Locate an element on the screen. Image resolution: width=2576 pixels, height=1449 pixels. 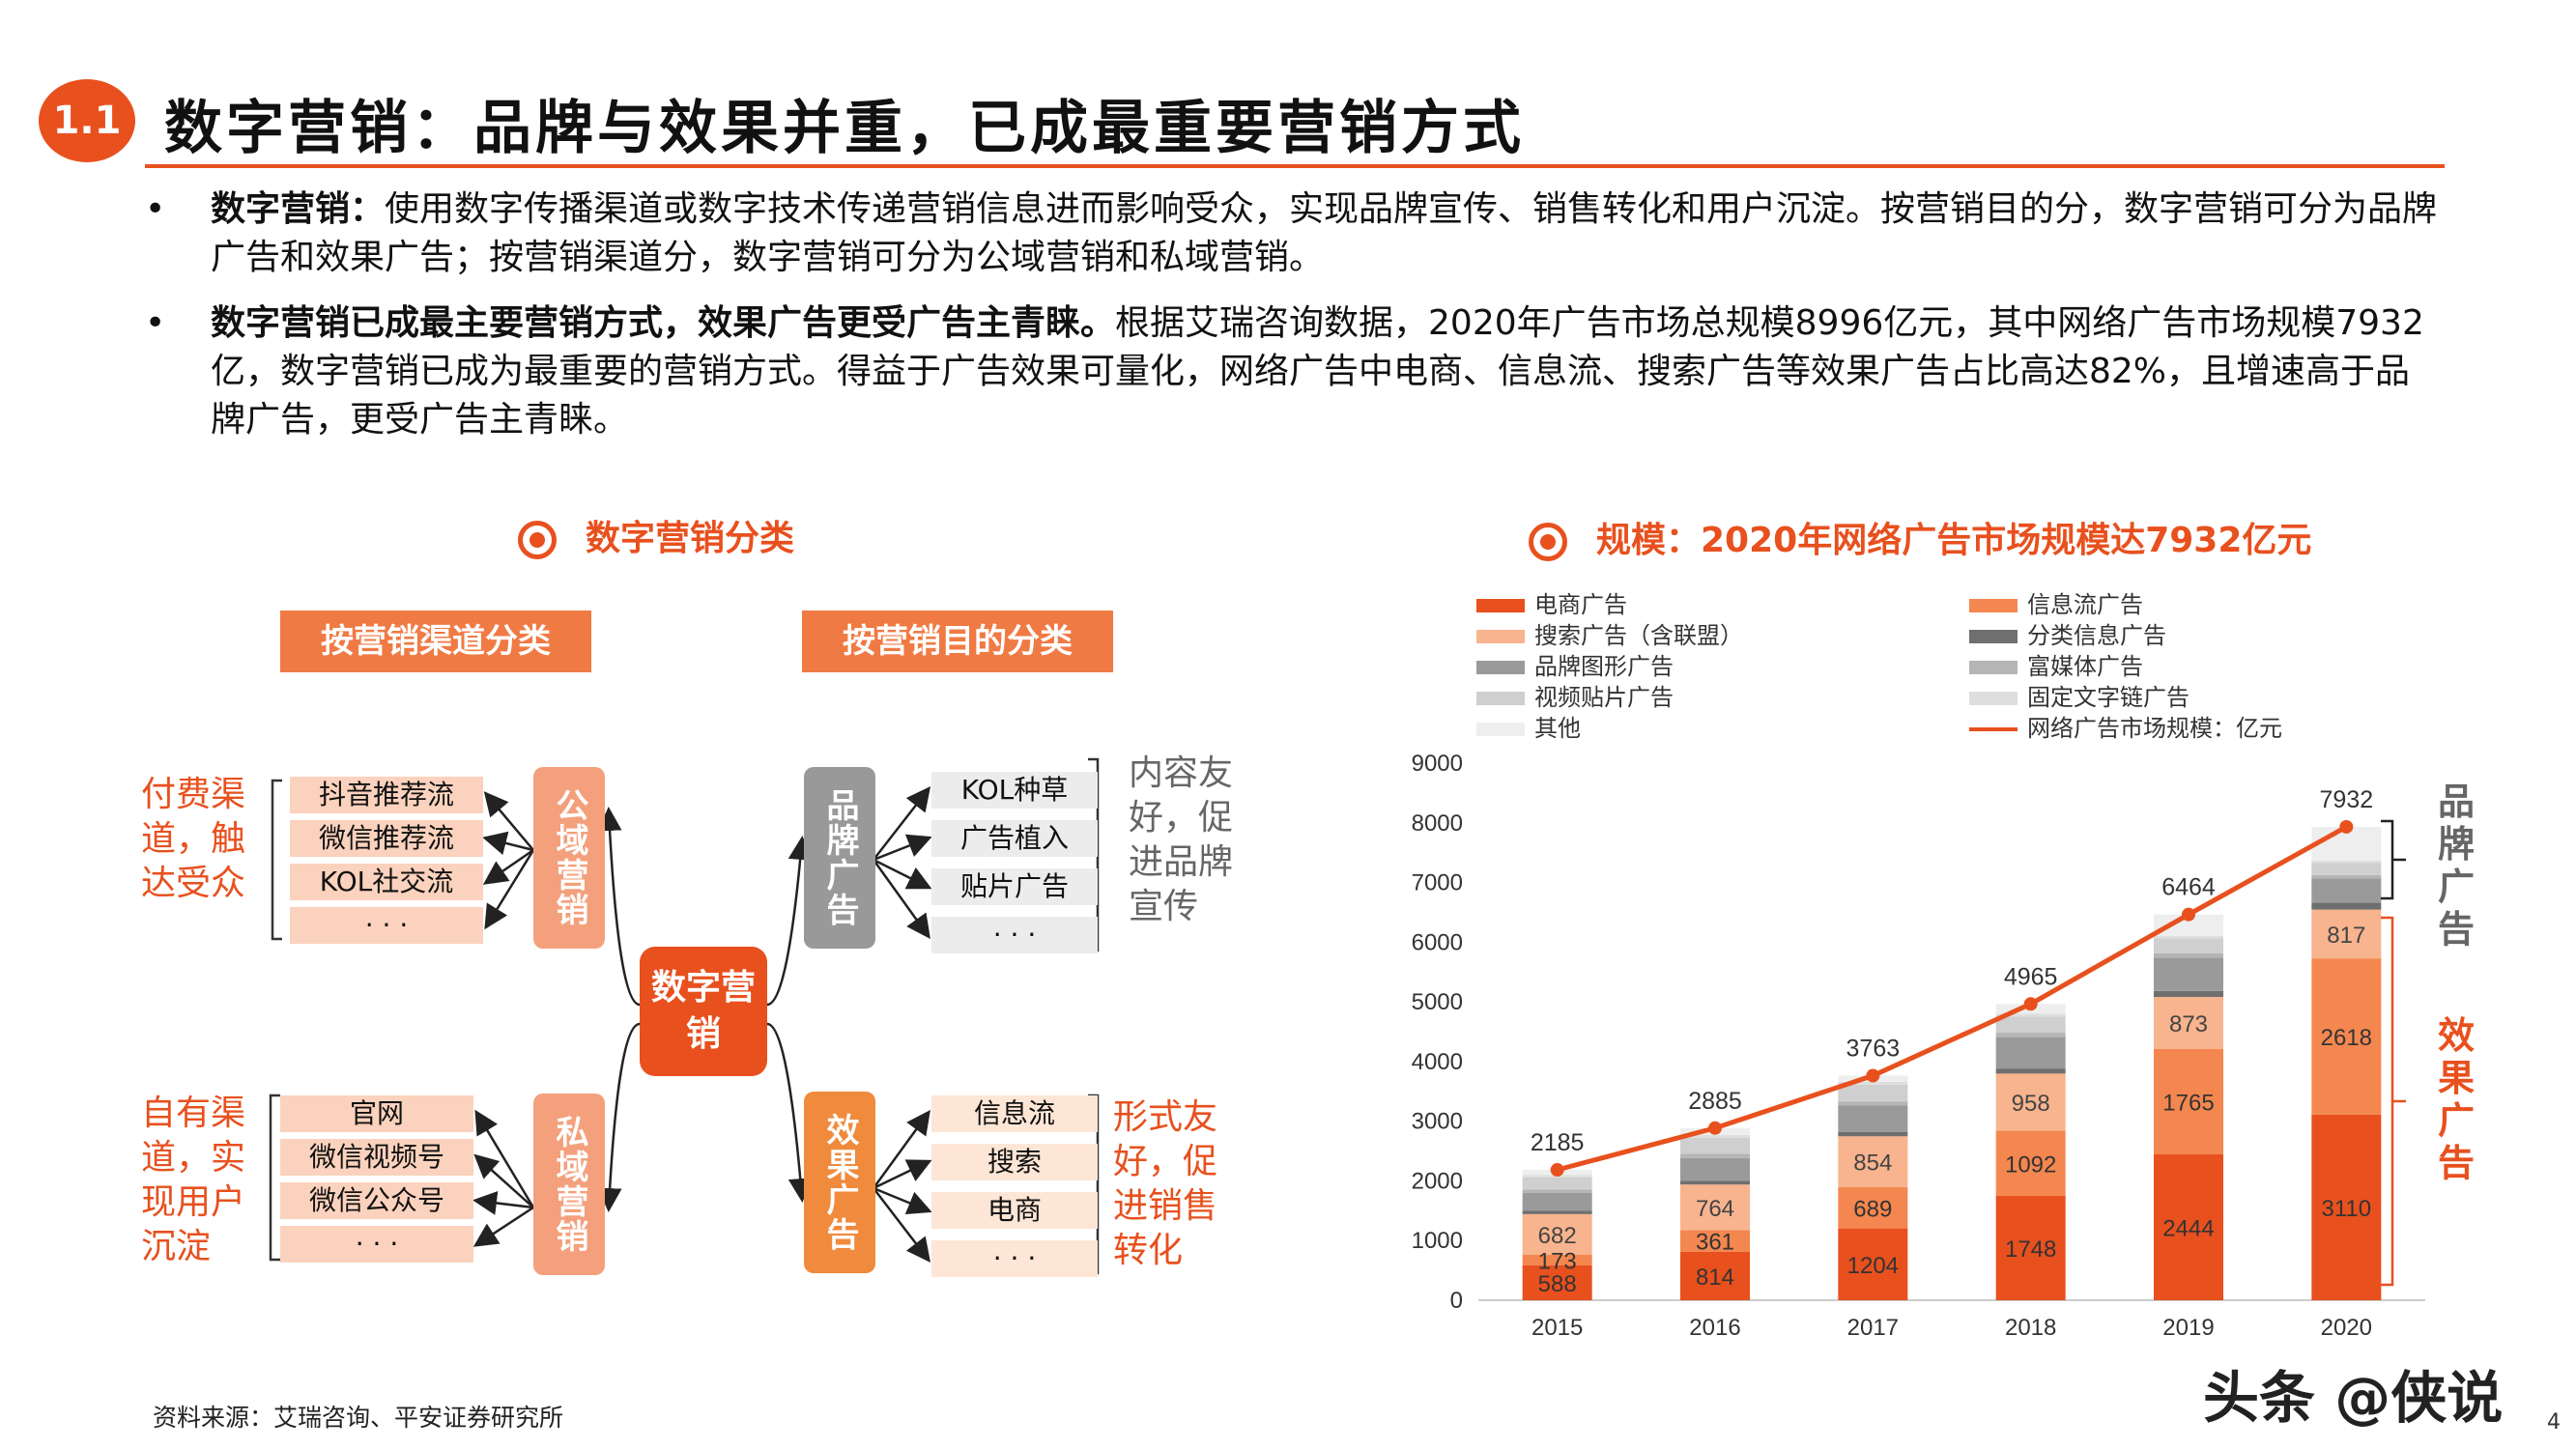
bar-value-label: 361 is located at coordinates (1715, 1243).